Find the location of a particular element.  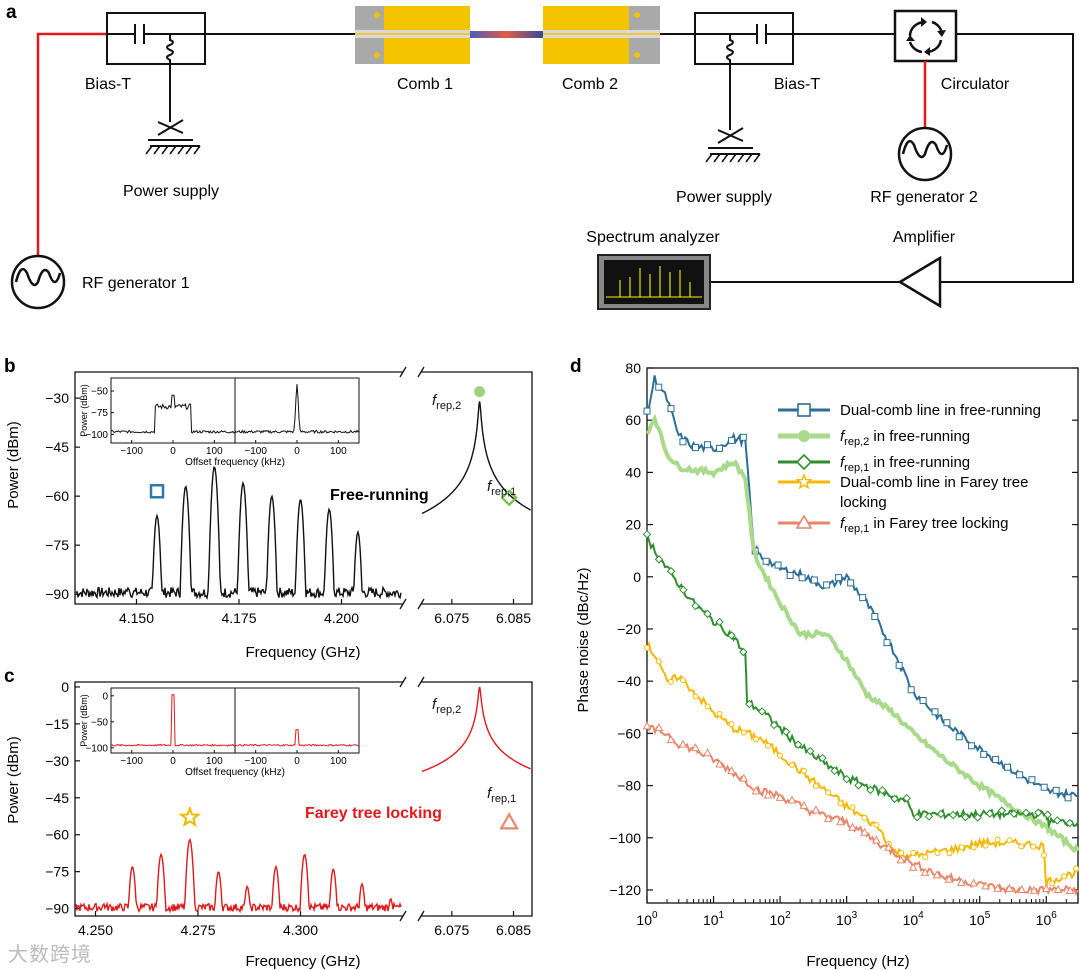

amplifier-icon is located at coordinates (919, 282).